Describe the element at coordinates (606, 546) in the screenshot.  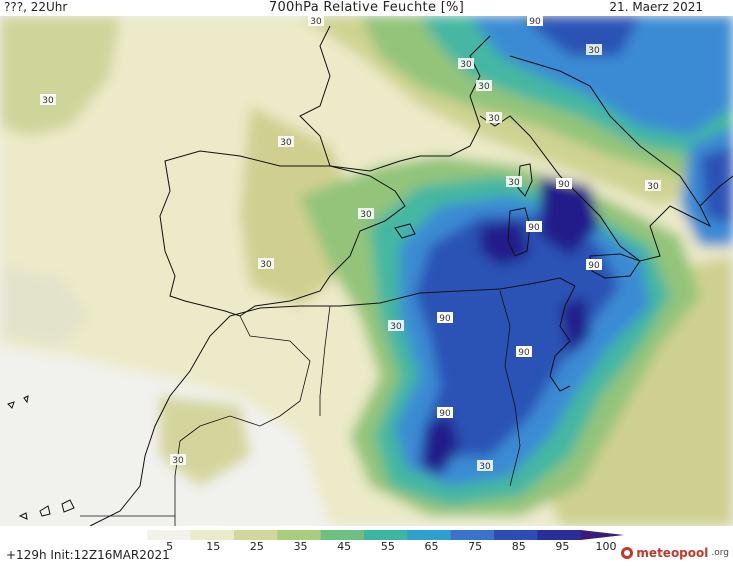
I see `legend-tick-label: 100` at that location.